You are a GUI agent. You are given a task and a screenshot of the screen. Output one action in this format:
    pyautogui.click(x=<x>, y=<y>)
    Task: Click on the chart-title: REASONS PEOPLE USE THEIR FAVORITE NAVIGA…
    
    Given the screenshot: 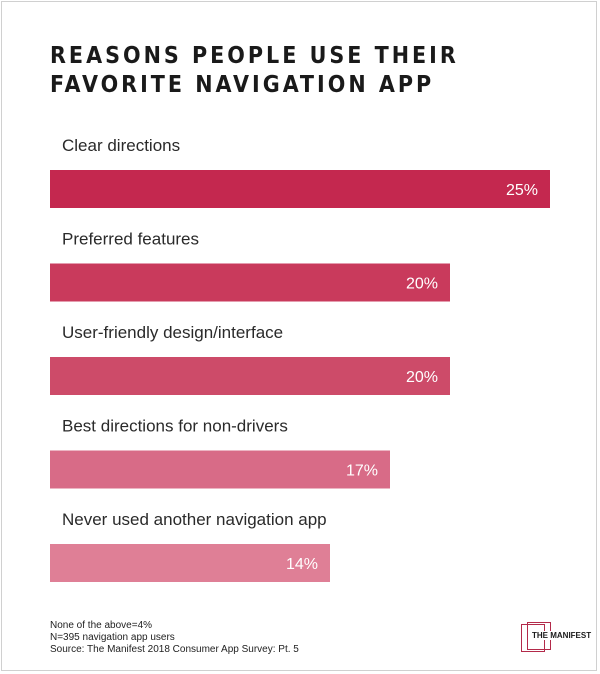 What is the action you would take?
    pyautogui.click(x=310, y=71)
    